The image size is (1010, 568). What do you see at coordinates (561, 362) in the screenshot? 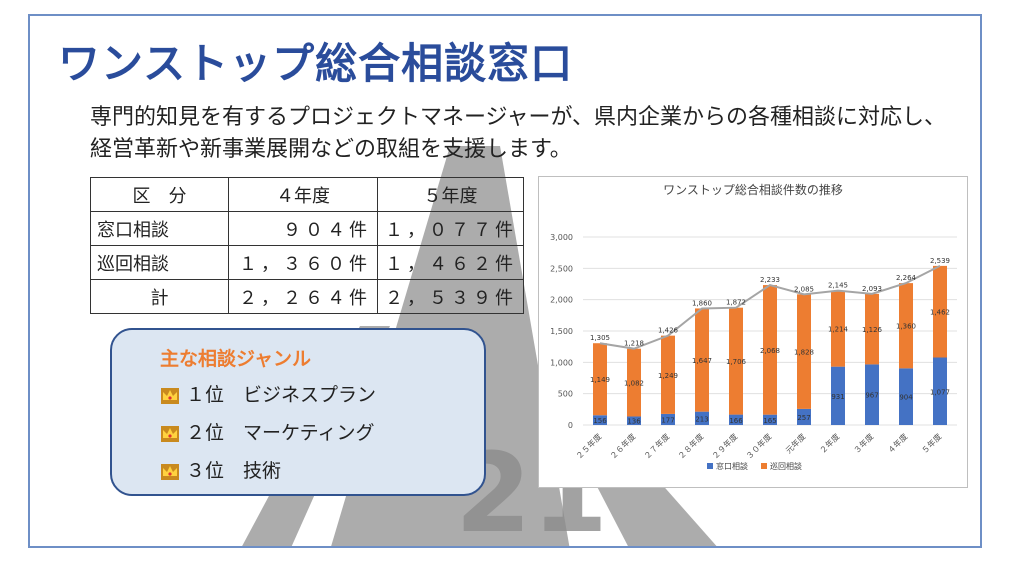
I see `y-tick-label: 1,000` at bounding box center [561, 362].